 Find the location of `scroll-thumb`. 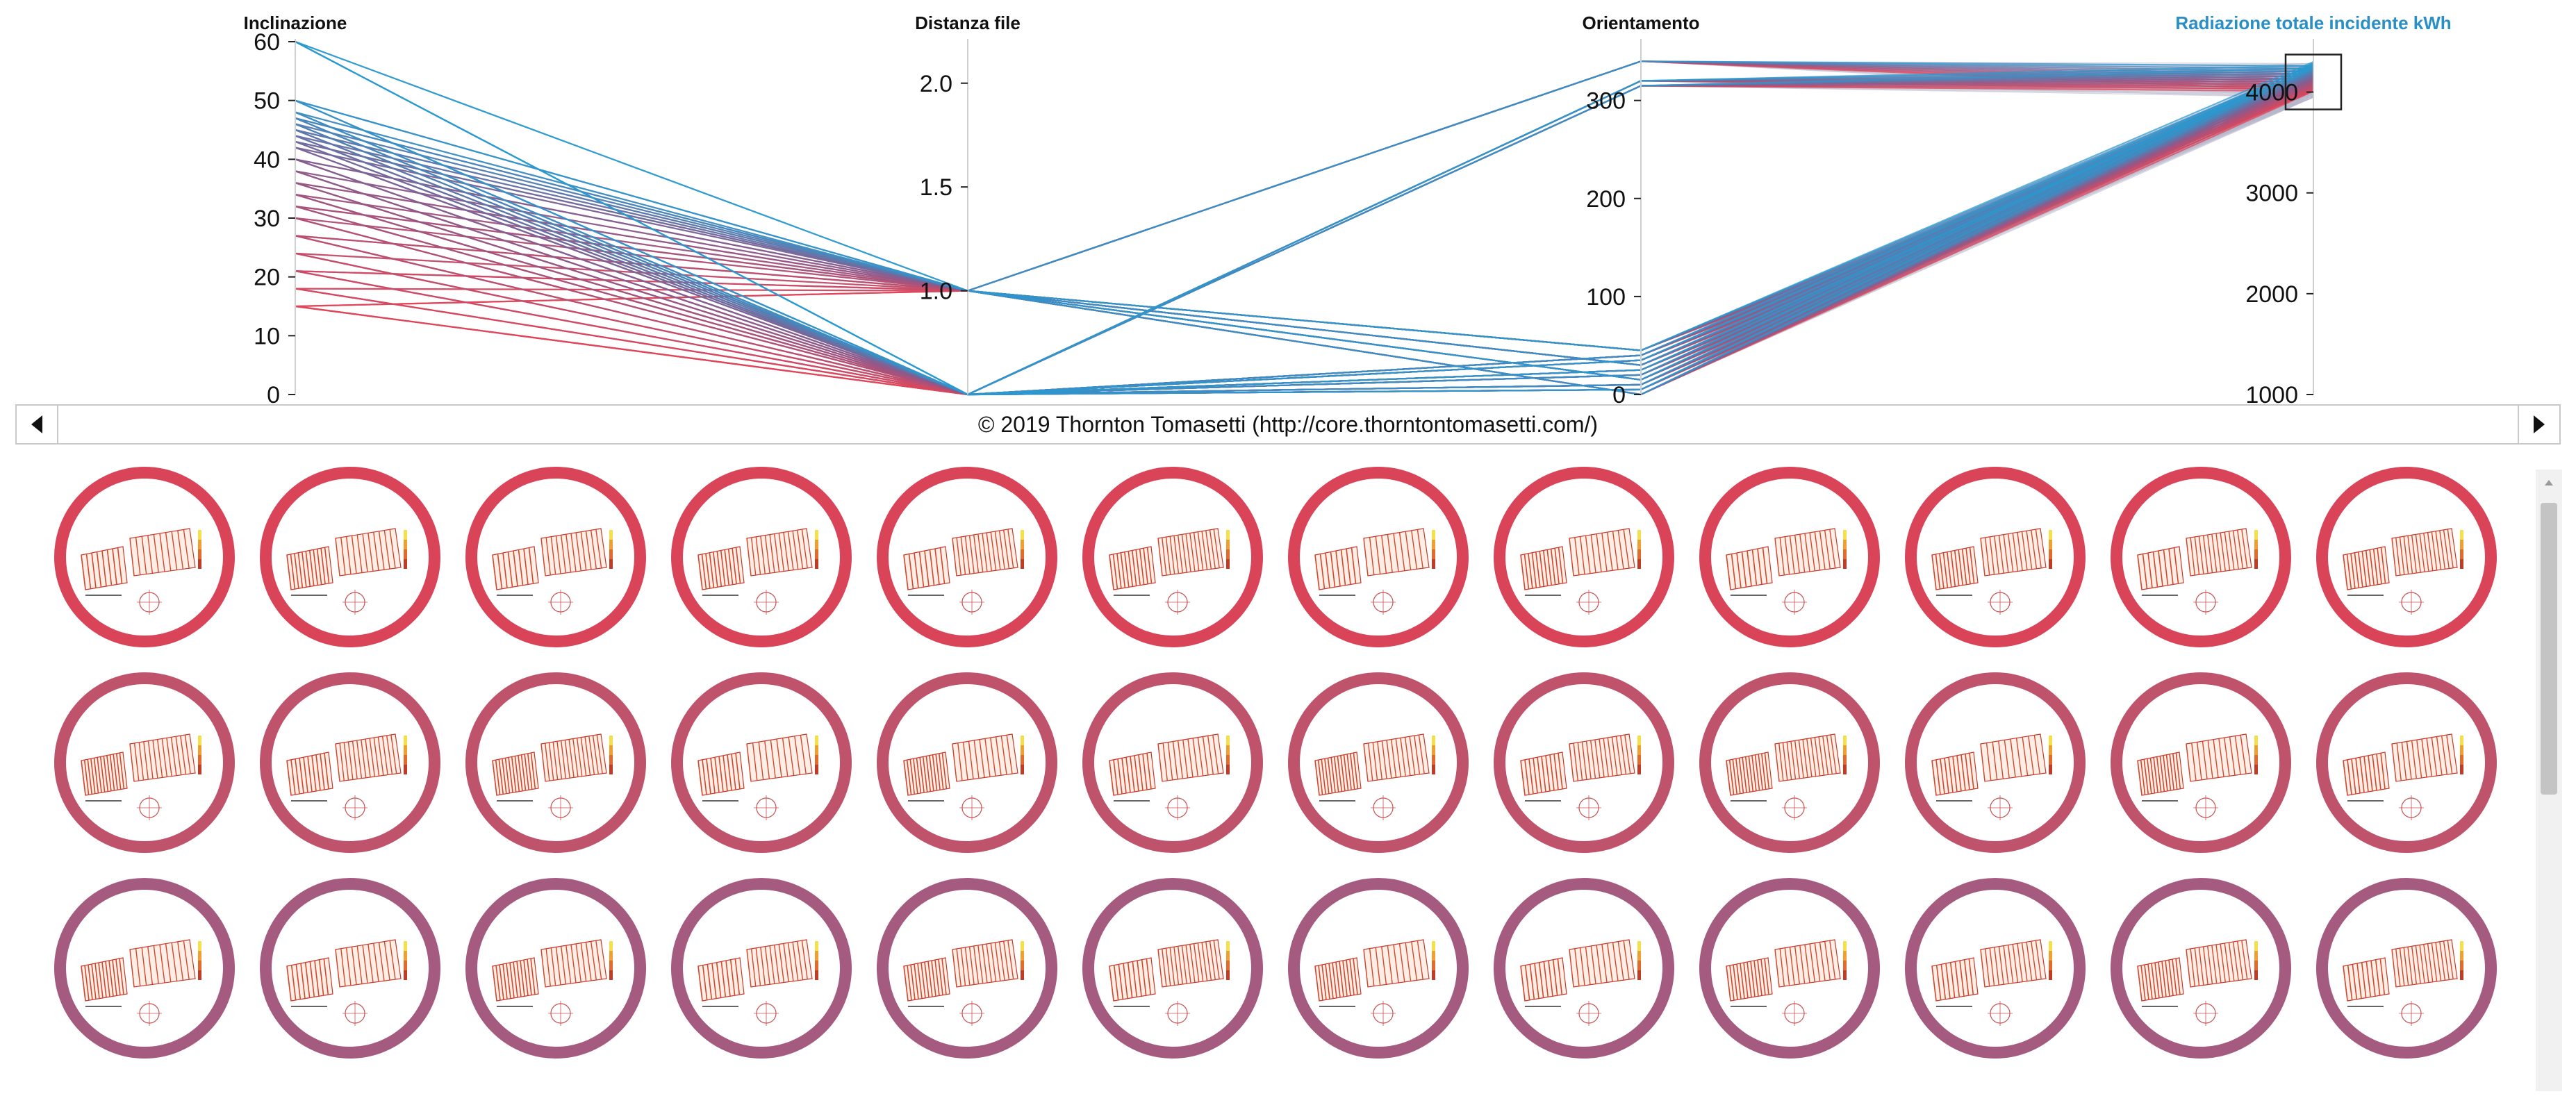

scroll-thumb is located at coordinates (2549, 649).